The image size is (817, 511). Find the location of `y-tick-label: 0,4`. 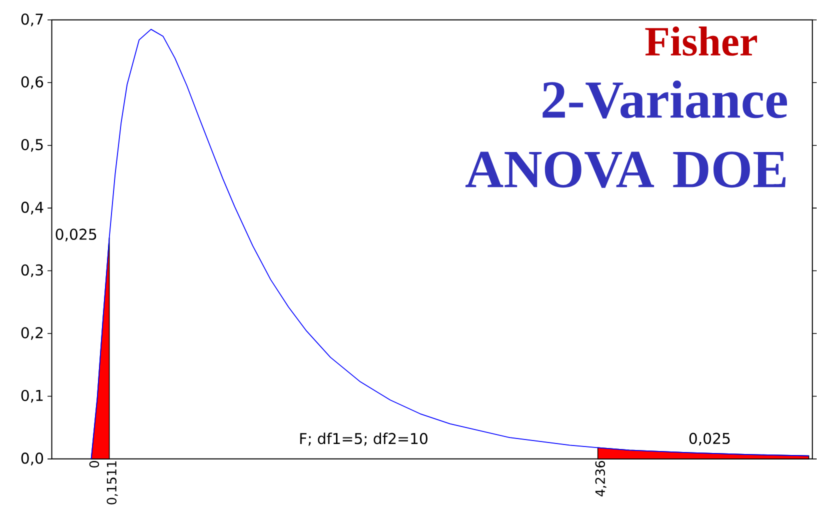

y-tick-label: 0,4 is located at coordinates (32, 208).